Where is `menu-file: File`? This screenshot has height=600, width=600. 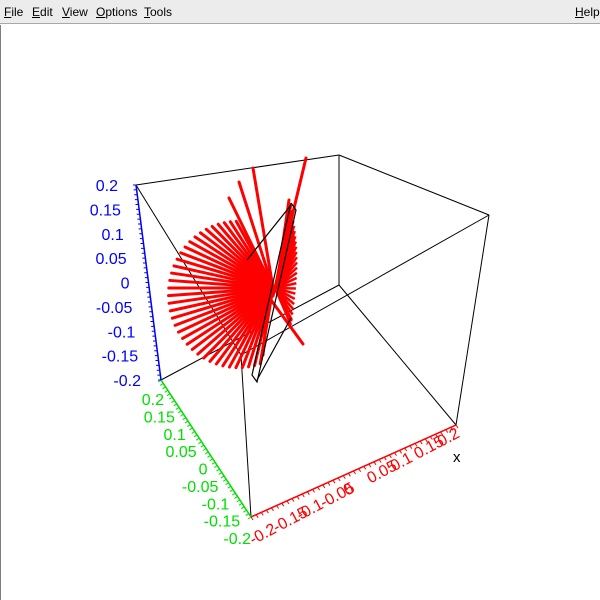
menu-file: File is located at coordinates (14, 12).